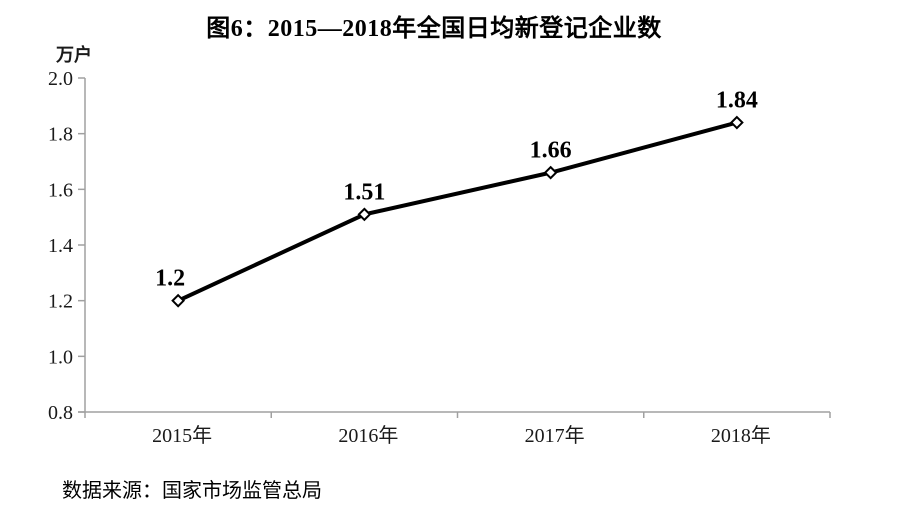  I want to click on y-tick-label: 1.0, so click(60, 357).